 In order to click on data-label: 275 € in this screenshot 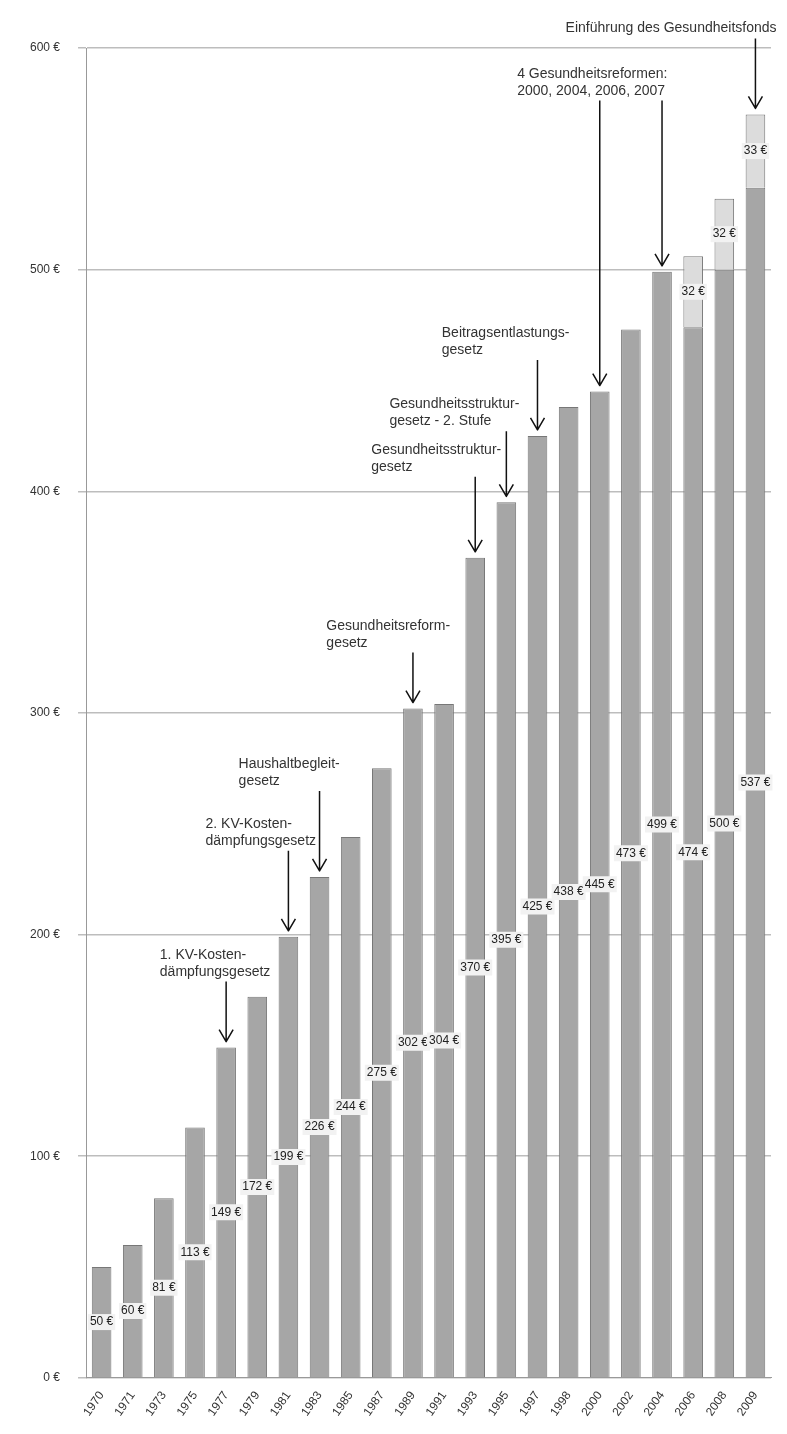, I will do `click(382, 1072)`.